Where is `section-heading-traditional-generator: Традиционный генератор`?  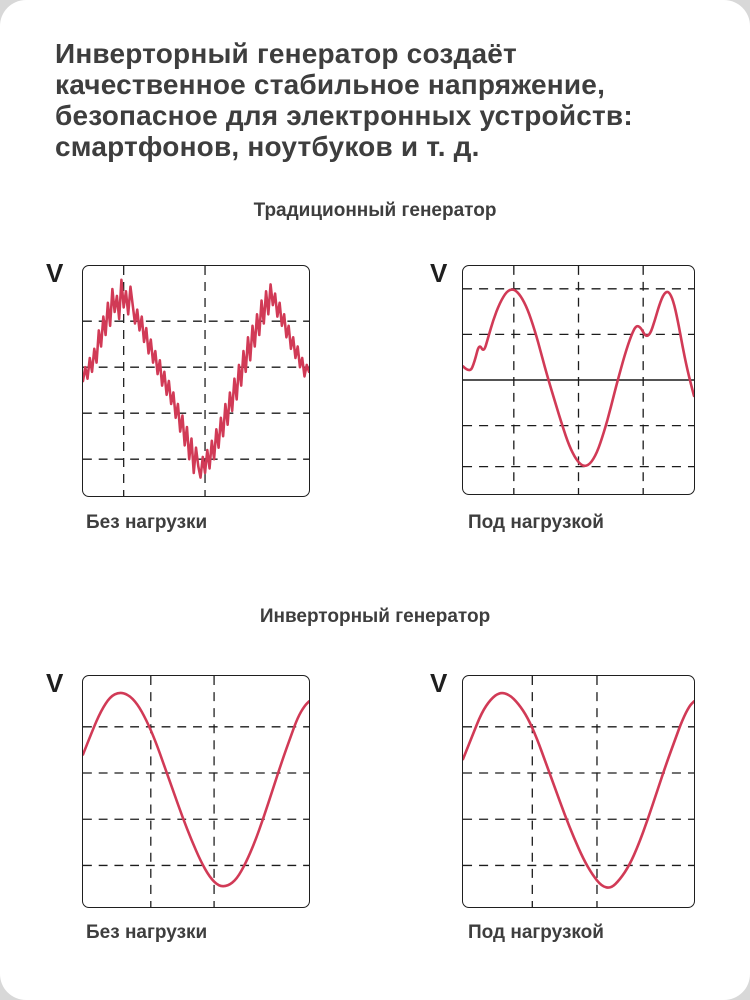
section-heading-traditional-generator: Традиционный генератор is located at coordinates (375, 210).